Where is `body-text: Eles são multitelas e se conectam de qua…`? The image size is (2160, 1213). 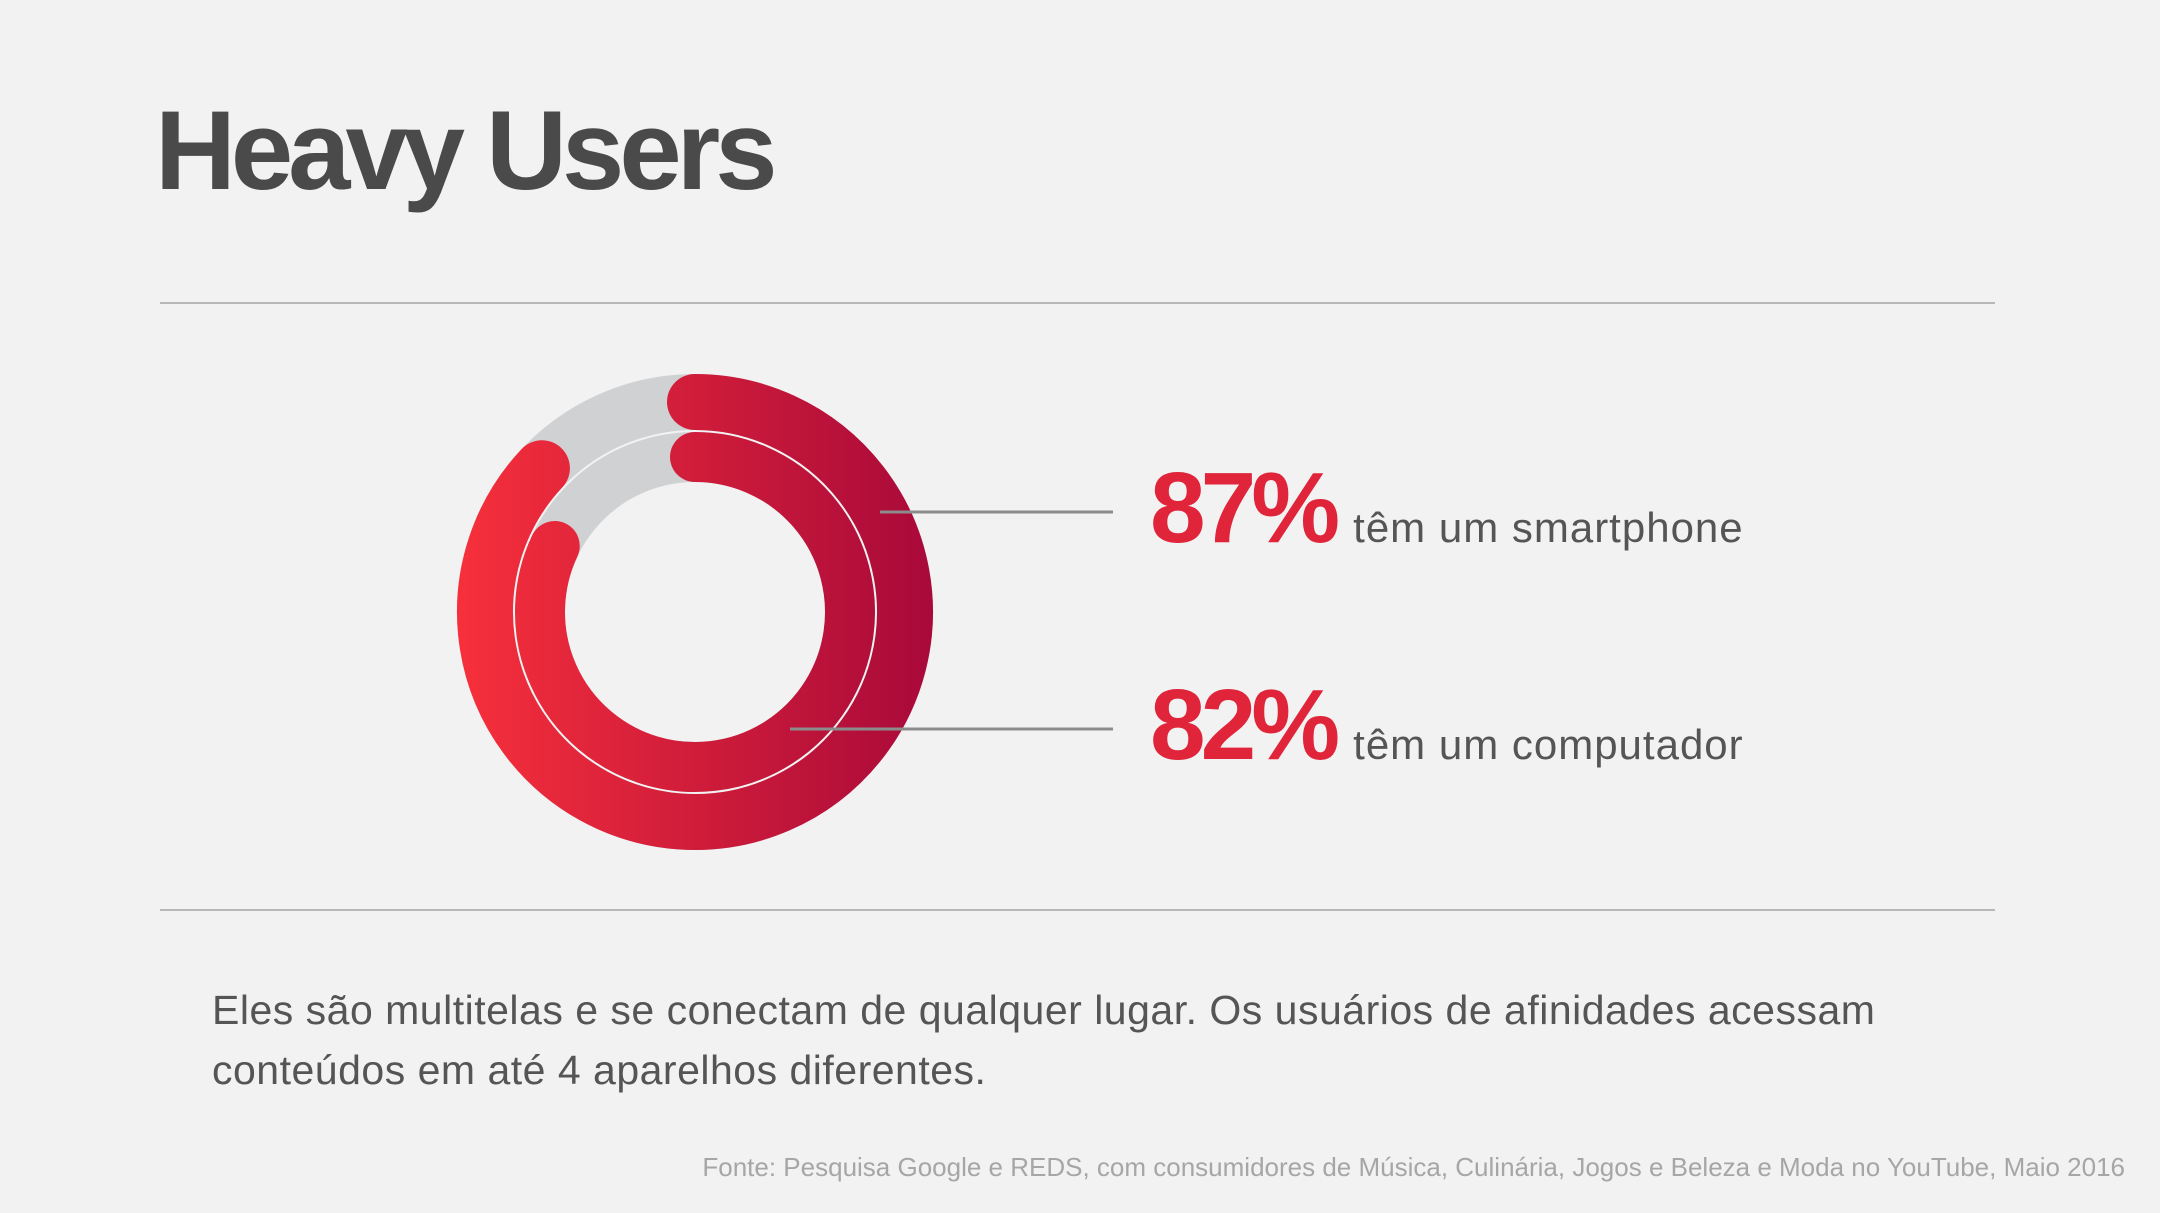
body-text: Eles são multitelas e se conectam de qua… is located at coordinates (1044, 1040).